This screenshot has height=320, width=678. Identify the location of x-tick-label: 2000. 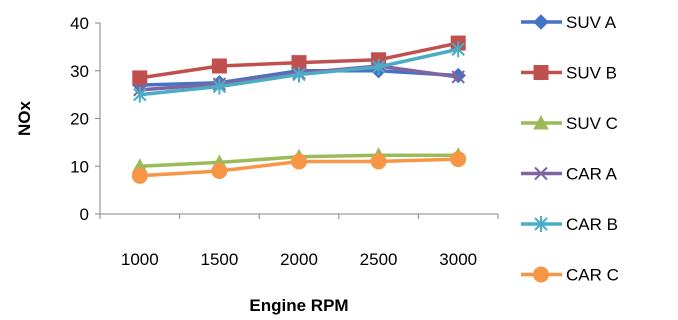
(299, 259).